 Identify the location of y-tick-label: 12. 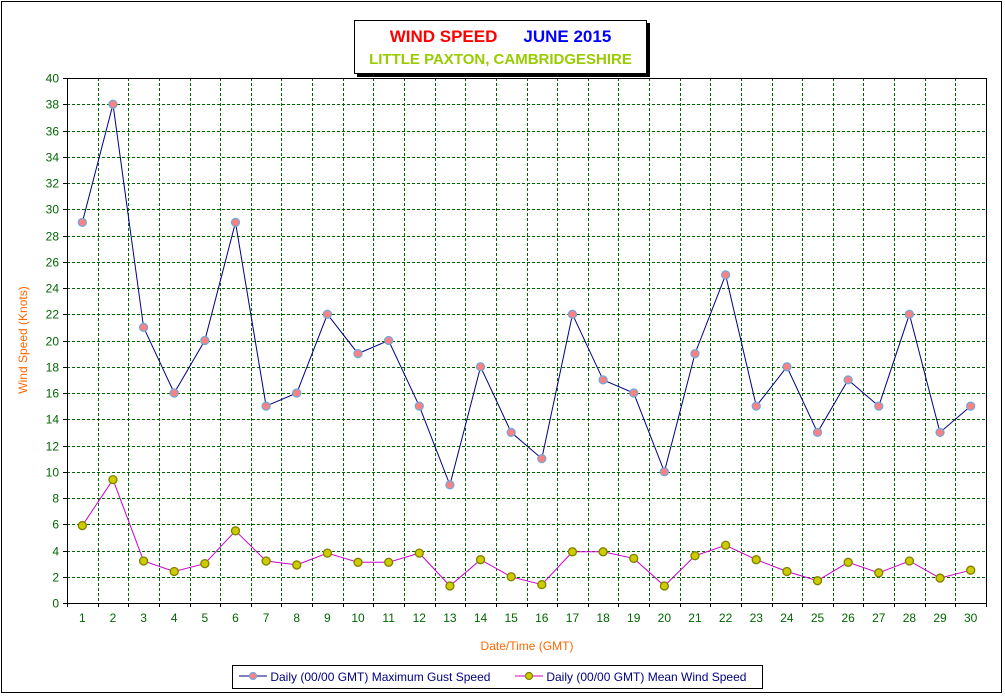
(53, 447).